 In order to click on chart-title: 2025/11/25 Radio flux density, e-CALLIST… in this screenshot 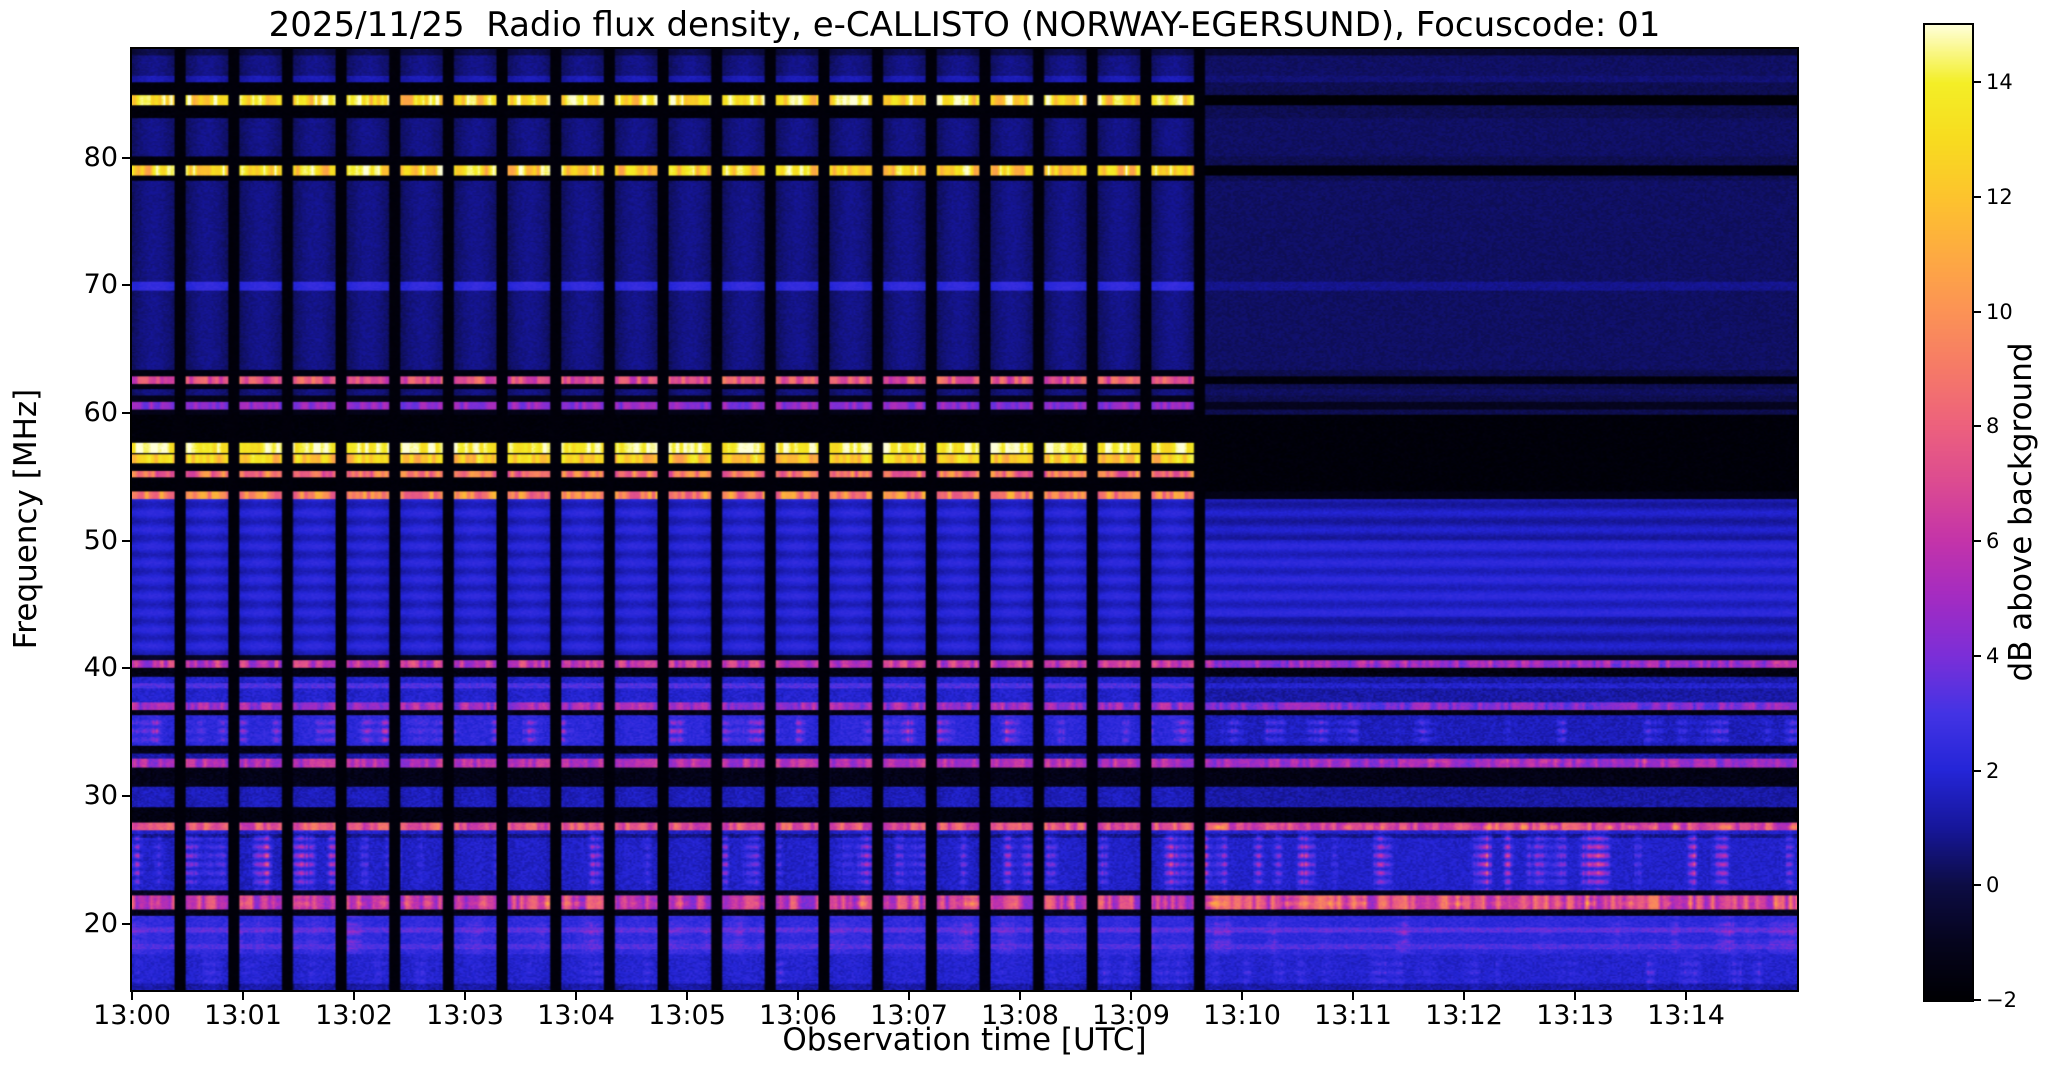, I will do `click(964, 25)`.